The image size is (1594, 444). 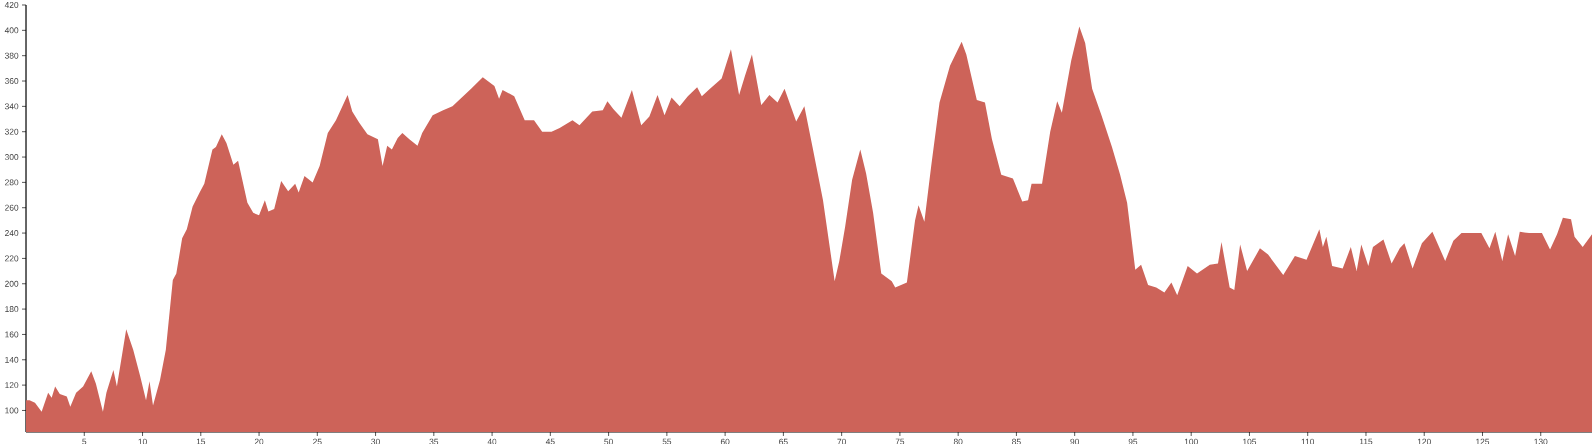 What do you see at coordinates (11, 131) in the screenshot?
I see `y-tick-label: 320` at bounding box center [11, 131].